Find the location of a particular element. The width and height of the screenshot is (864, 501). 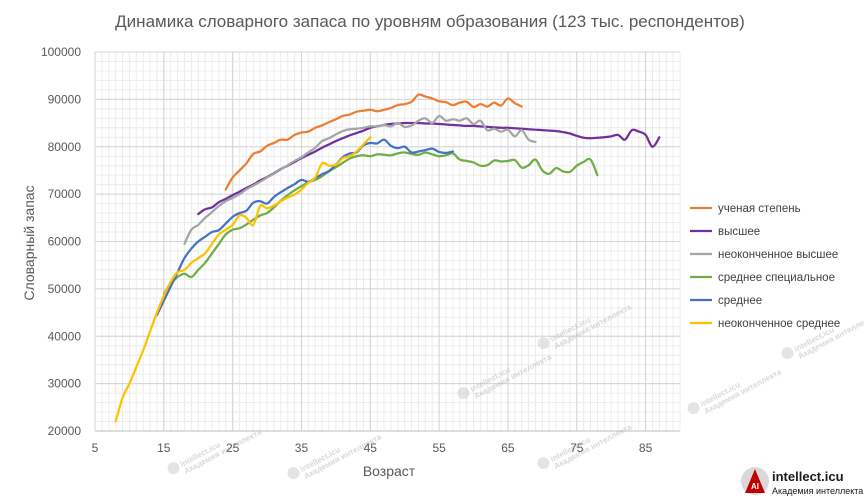

x-tick-label: 85 is located at coordinates (646, 448).